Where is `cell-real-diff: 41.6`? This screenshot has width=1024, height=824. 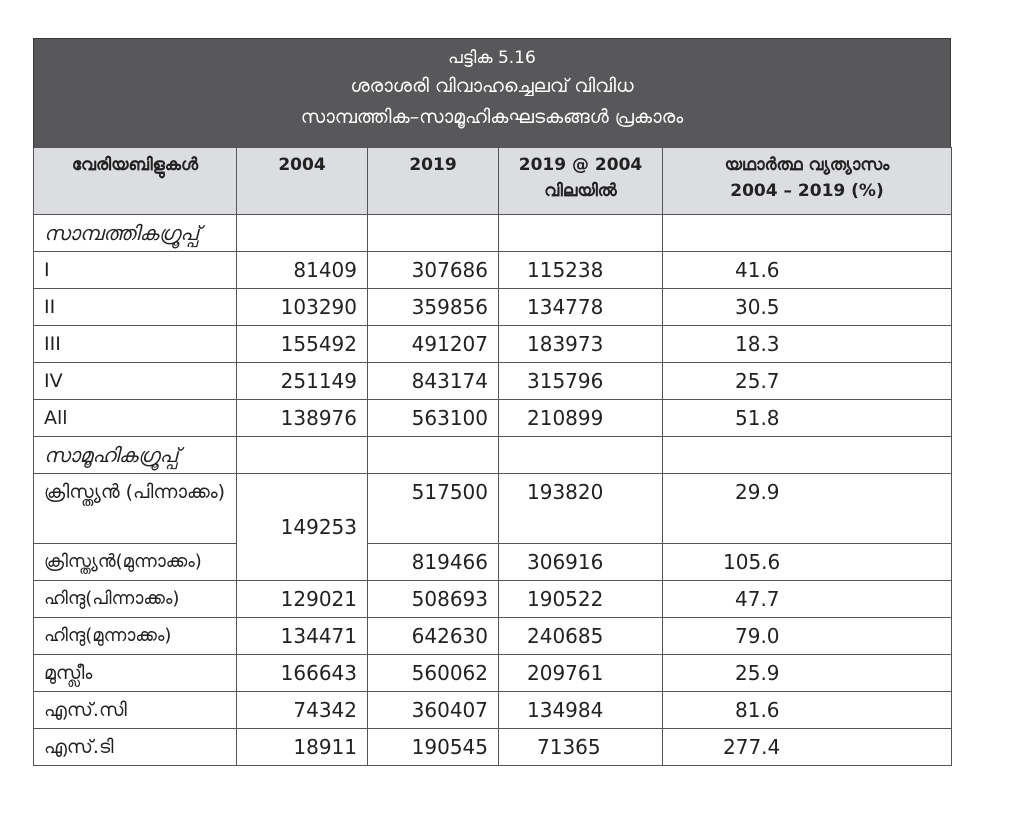 cell-real-diff: 41.6 is located at coordinates (807, 270).